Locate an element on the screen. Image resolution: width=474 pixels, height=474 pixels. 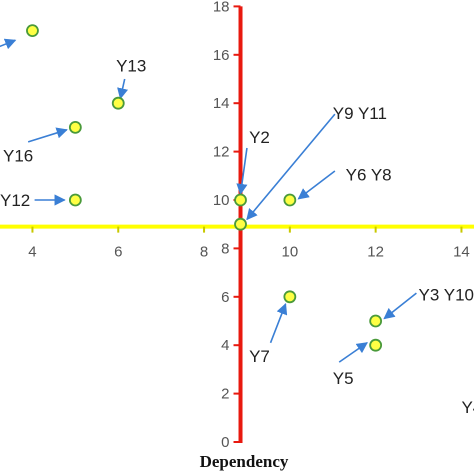
point-label: Y5 is located at coordinates (343, 378).